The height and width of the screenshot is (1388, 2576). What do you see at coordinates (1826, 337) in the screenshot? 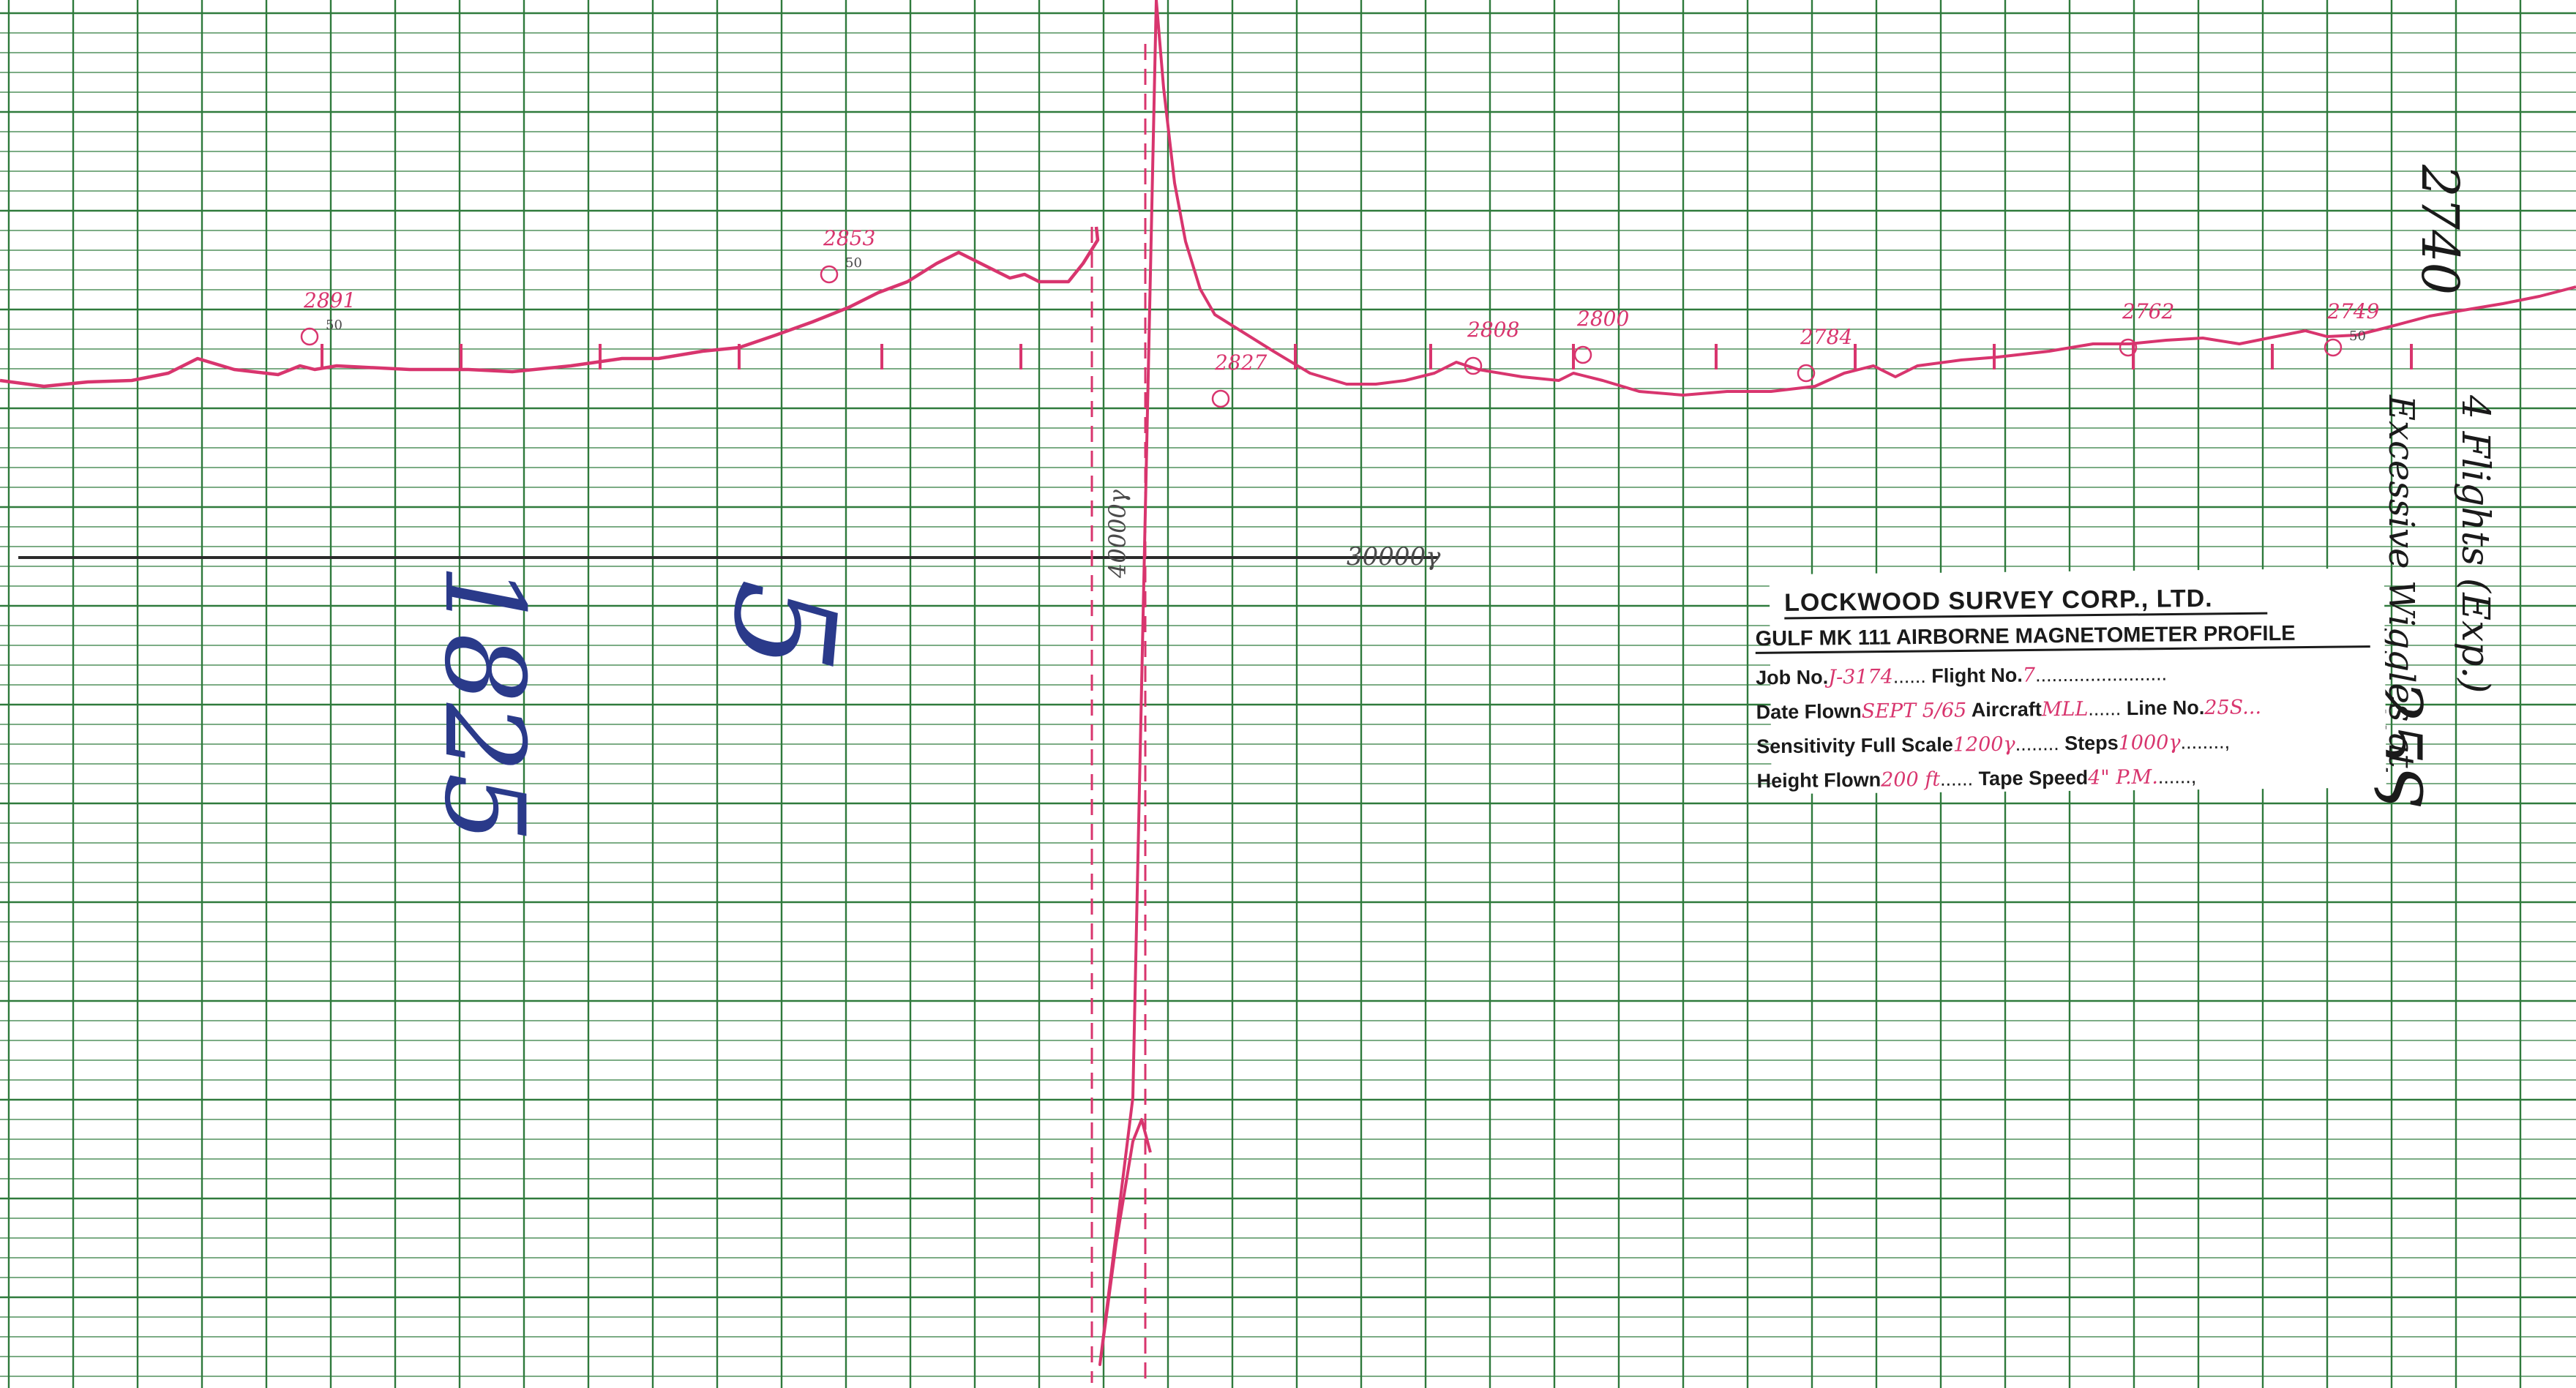
I see `reading-value: 2784` at bounding box center [1826, 337].